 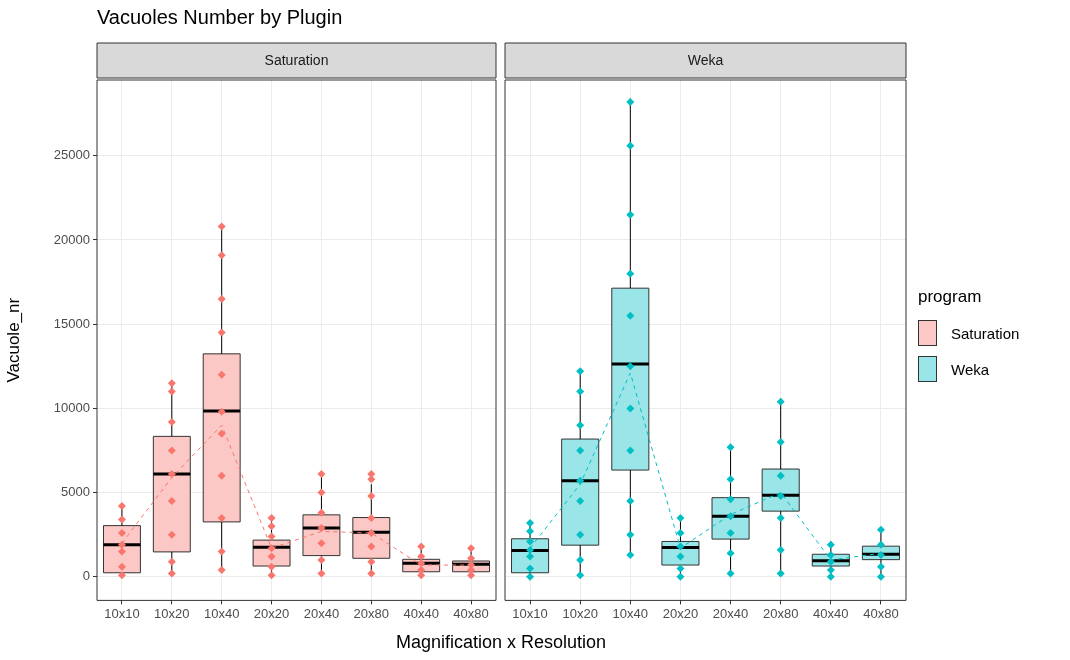 What do you see at coordinates (220, 17) in the screenshot?
I see `chart-title: Vacuoles Number by Plugin` at bounding box center [220, 17].